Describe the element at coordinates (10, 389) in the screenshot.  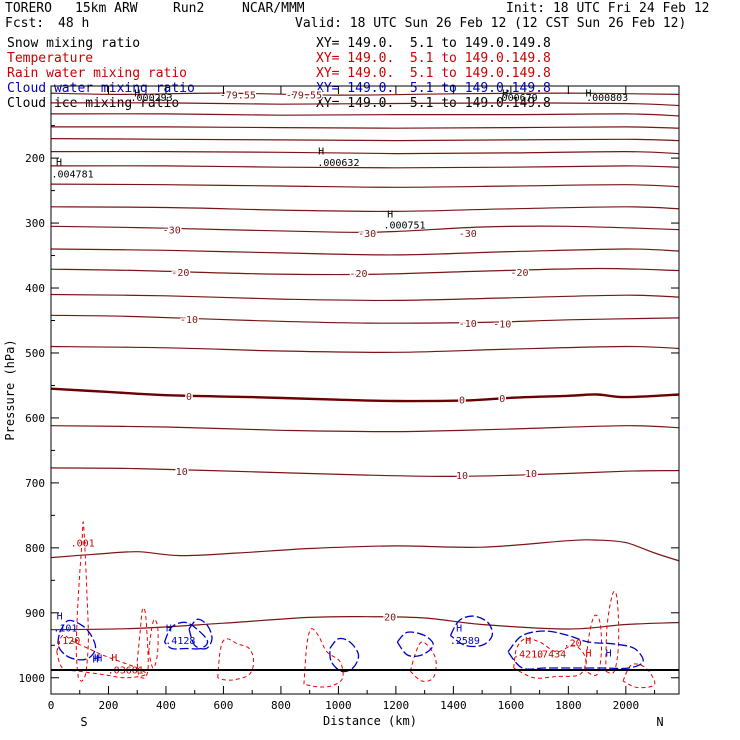
I see `y-axis-label: Pressure (hPa)` at that location.